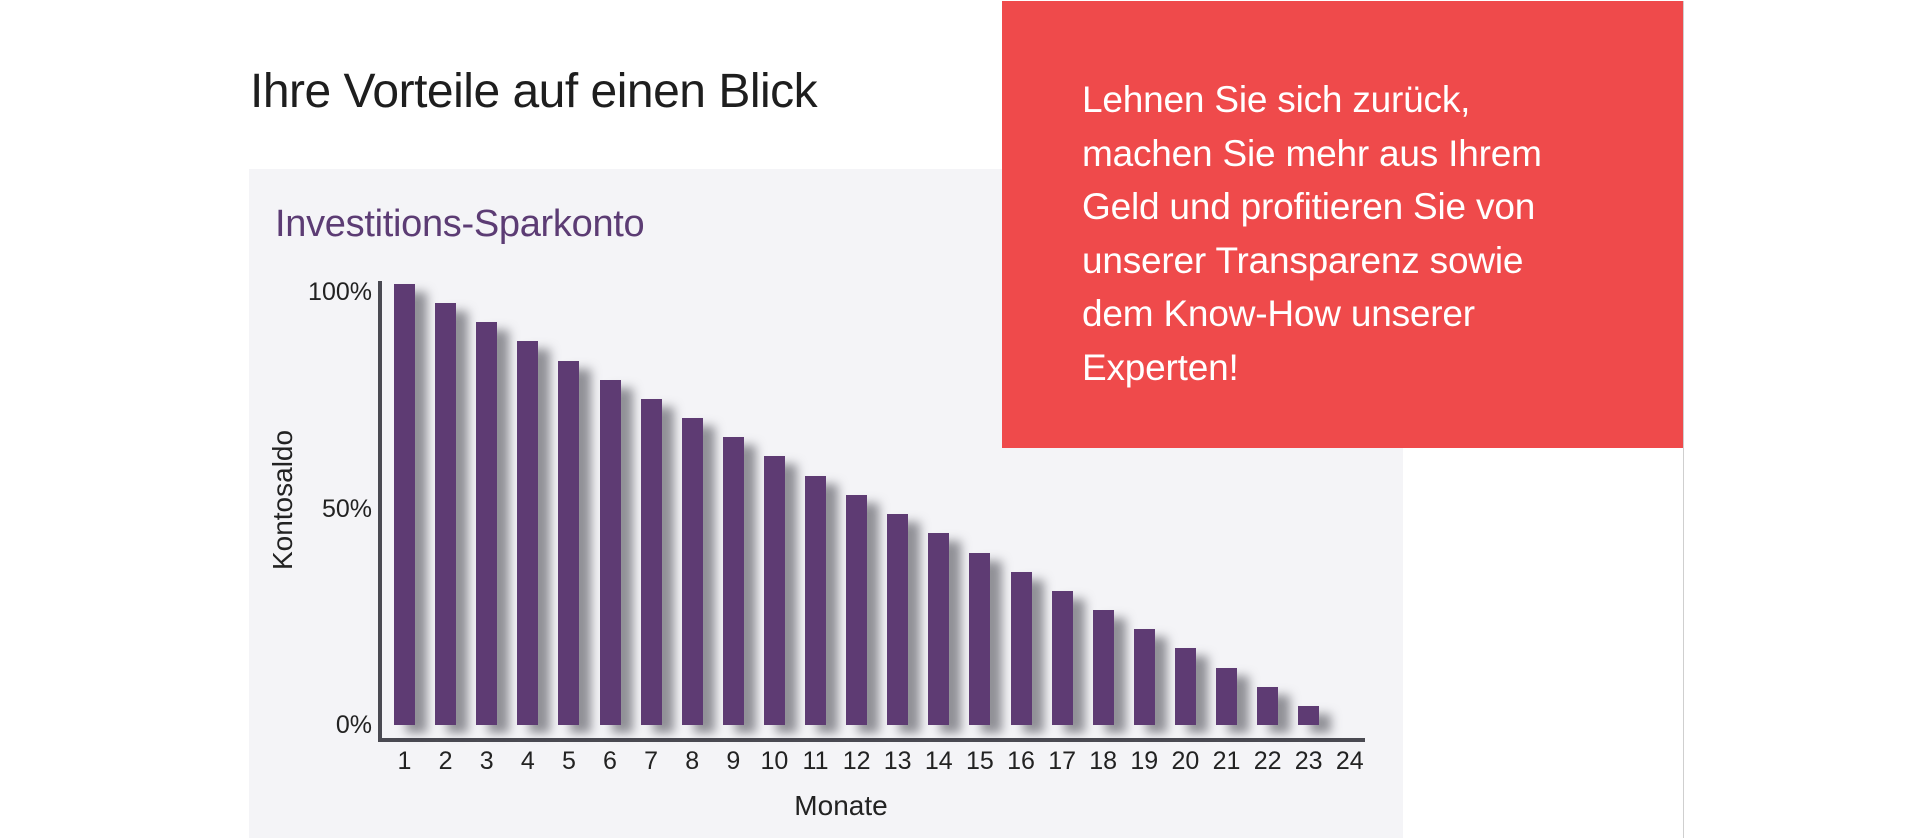 The image size is (1920, 838). What do you see at coordinates (1278, 313) in the screenshot?
I see `promo-line: dem Know-How unserer` at bounding box center [1278, 313].